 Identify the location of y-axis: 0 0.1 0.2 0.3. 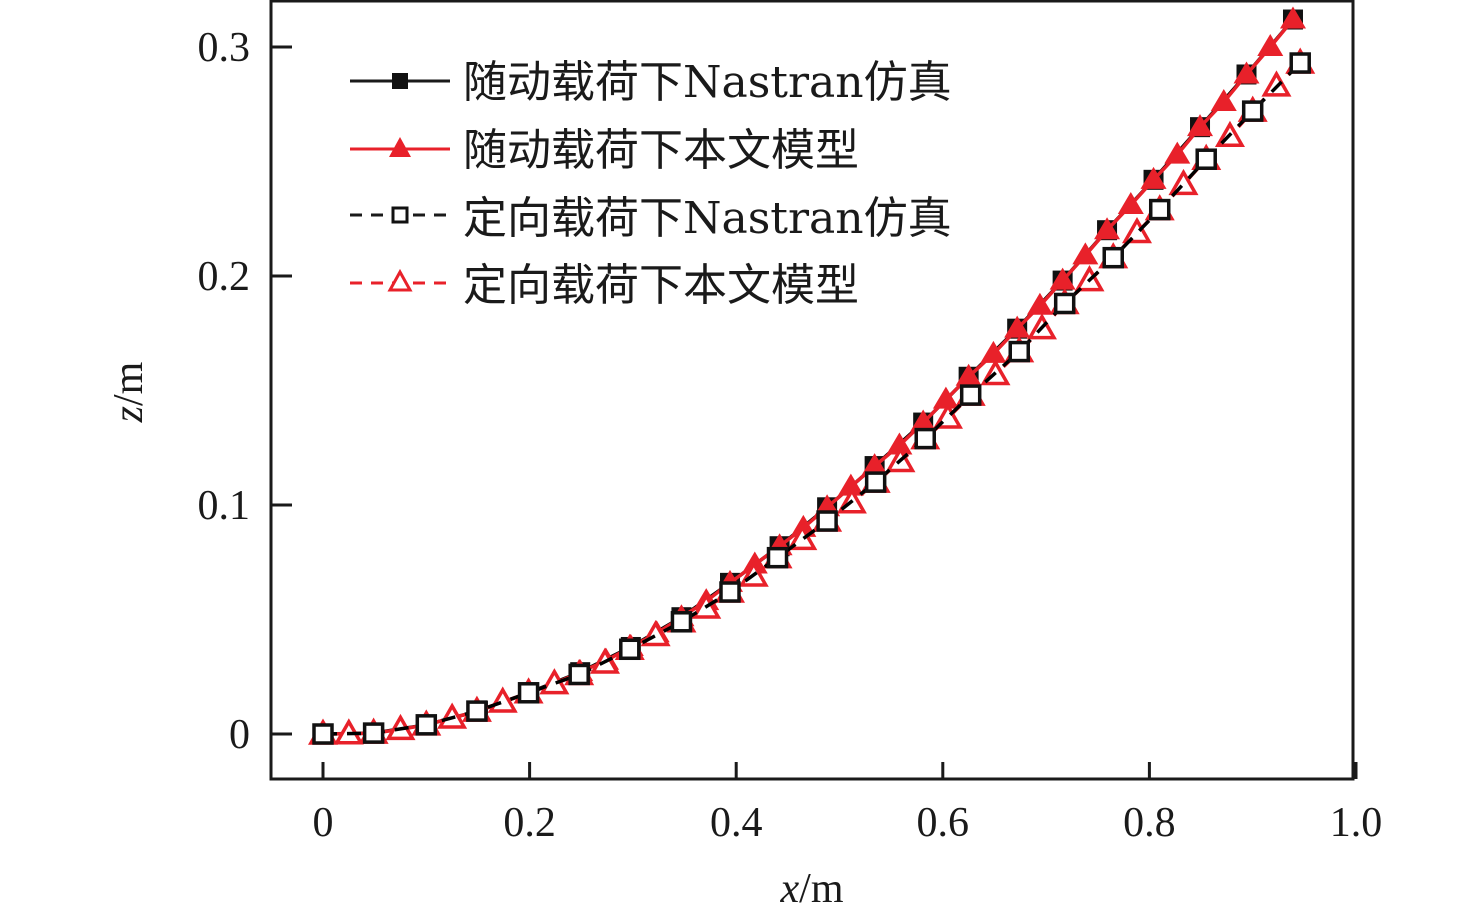
(245, 391).